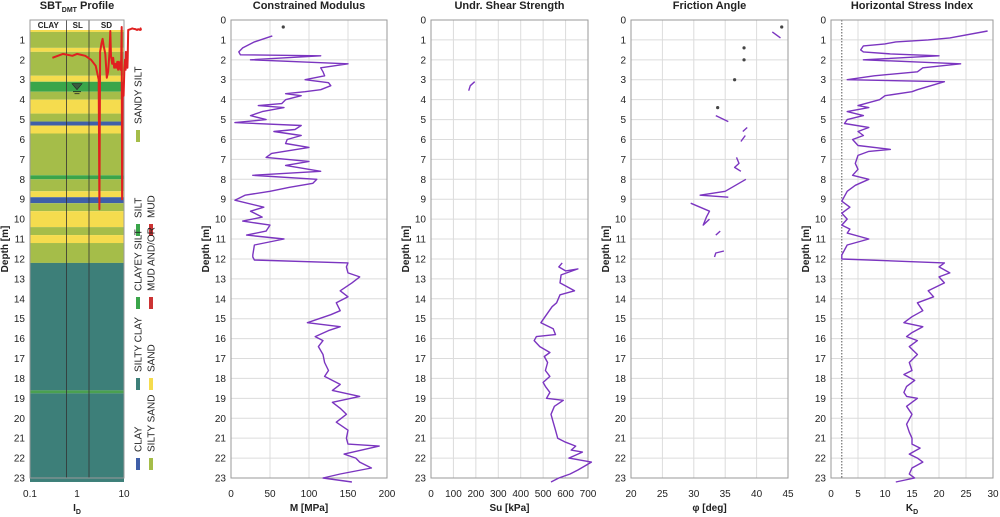 This screenshot has width=1000, height=517. Describe the element at coordinates (858, 494) in the screenshot. I see `x-tick-label: 5` at that location.